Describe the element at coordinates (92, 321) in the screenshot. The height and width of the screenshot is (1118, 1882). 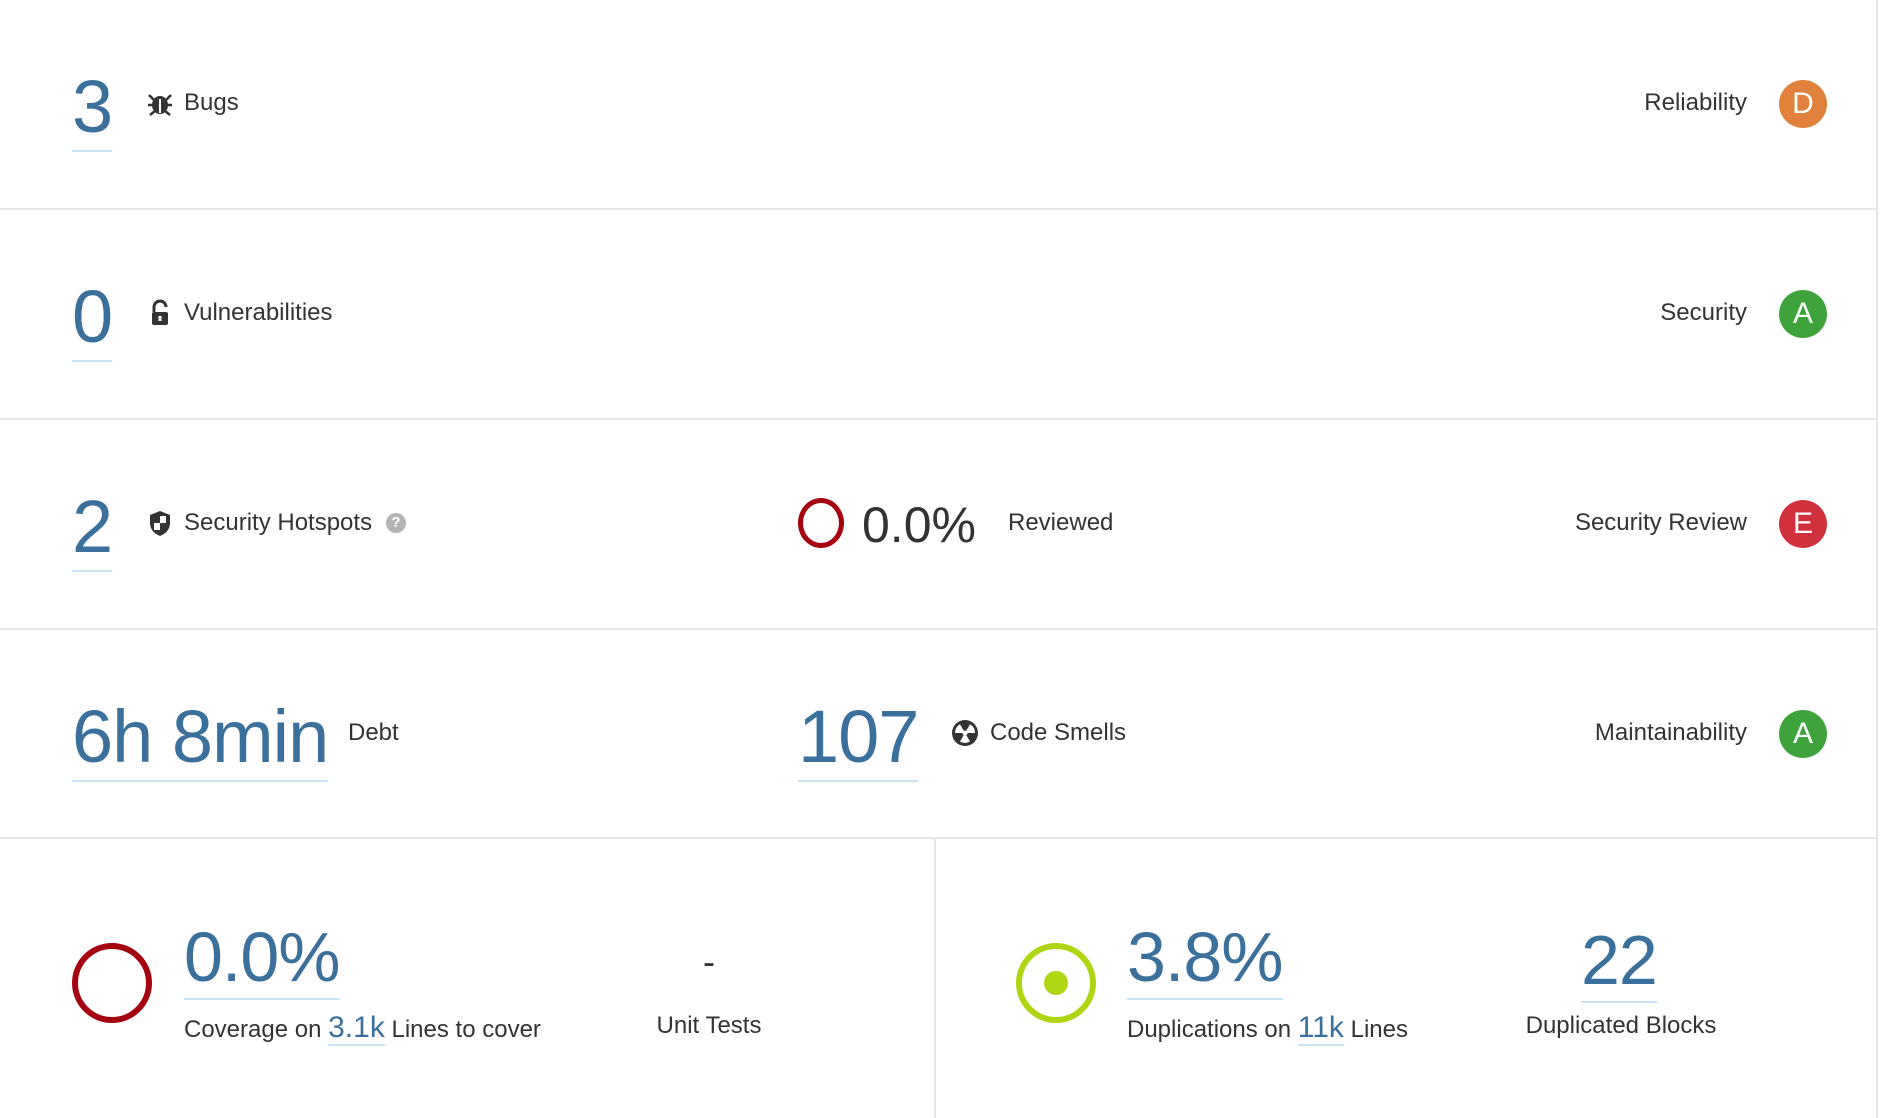
I see `vulnerabilities-count-link: 0` at that location.